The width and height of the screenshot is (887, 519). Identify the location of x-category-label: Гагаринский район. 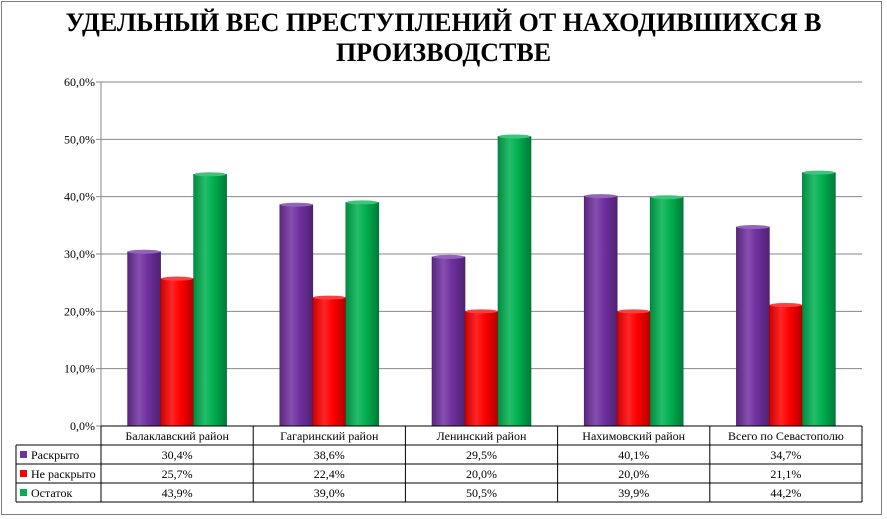
(329, 436).